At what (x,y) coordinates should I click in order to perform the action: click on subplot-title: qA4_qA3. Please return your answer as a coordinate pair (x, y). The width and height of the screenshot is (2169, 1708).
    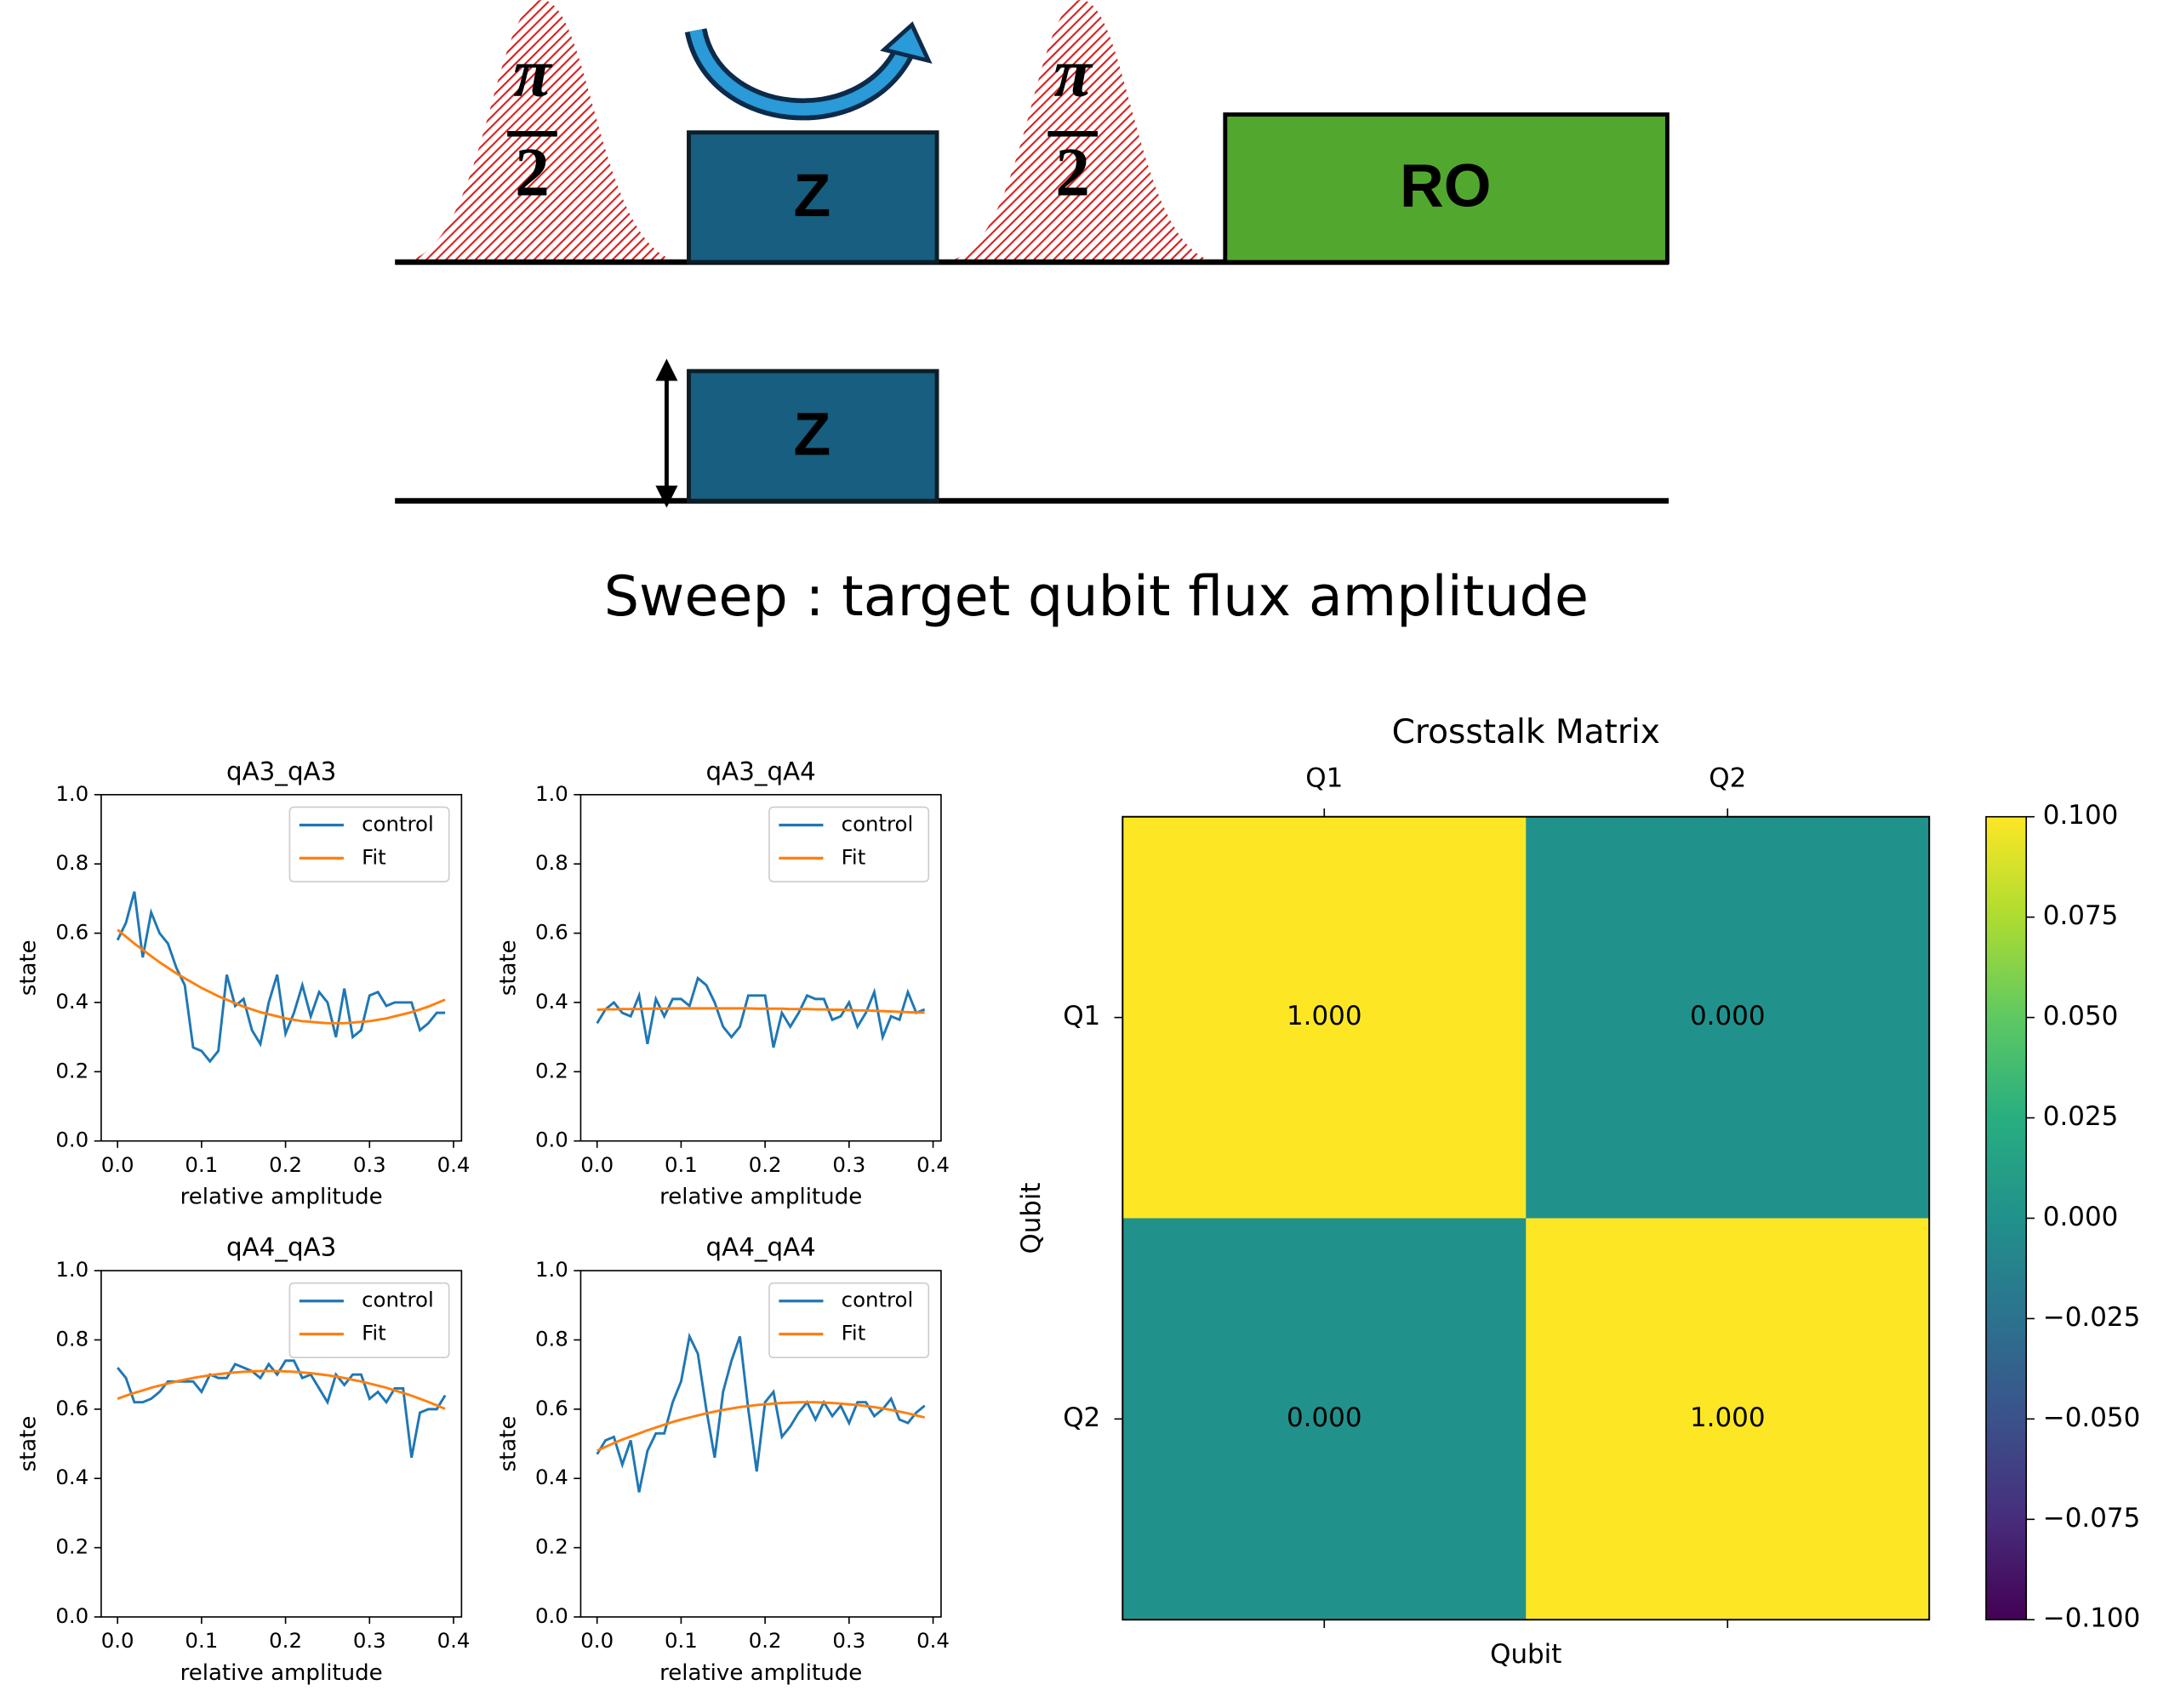
    Looking at the image, I should click on (281, 1247).